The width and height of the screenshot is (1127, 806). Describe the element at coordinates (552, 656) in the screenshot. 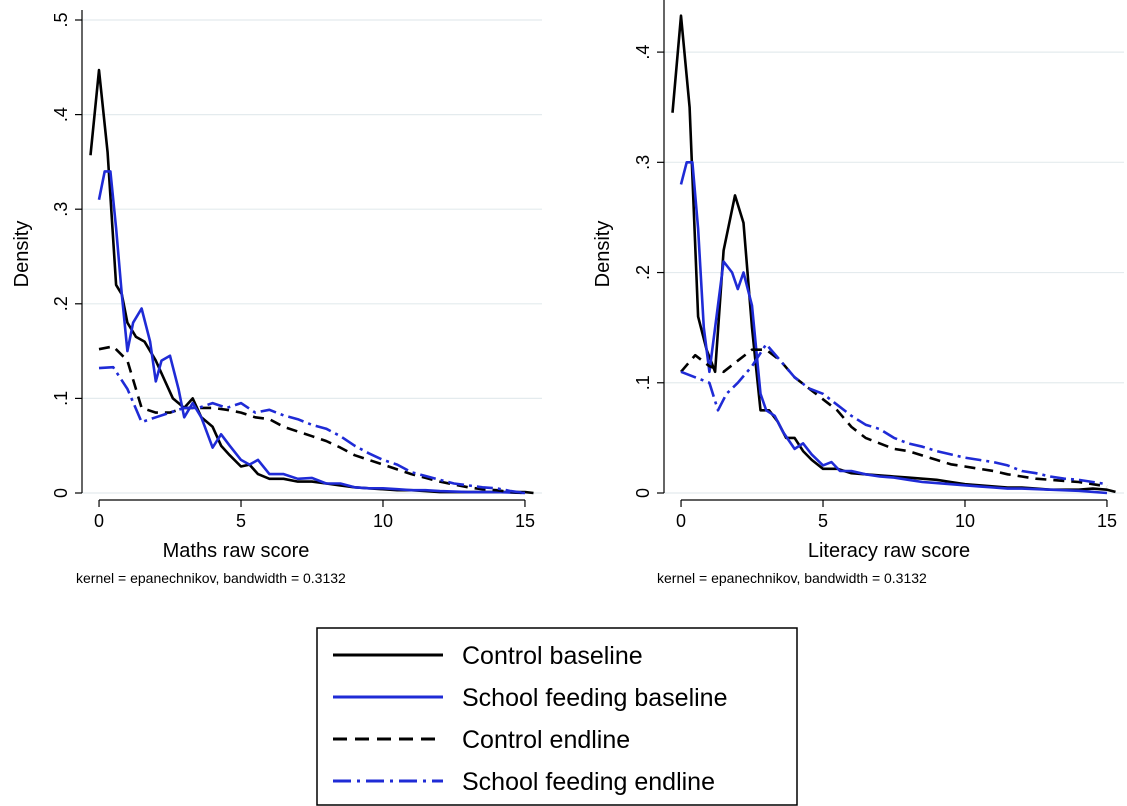

I see `legend-label-control-baseline: Control baseline` at that location.